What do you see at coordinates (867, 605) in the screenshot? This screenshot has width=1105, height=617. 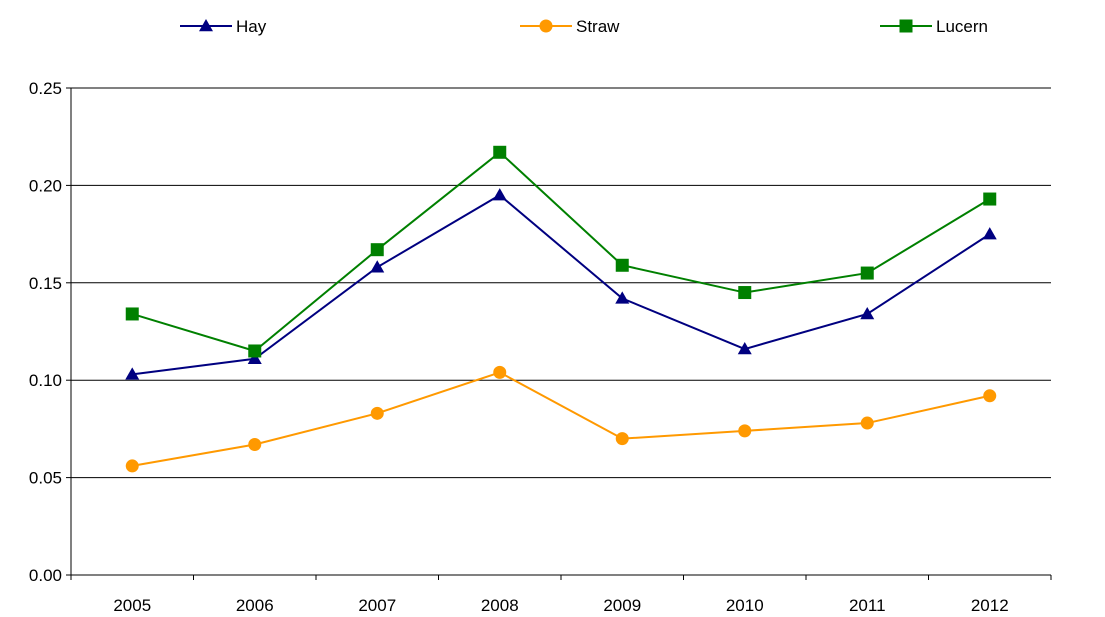 I see `x-tick-label: 2011` at bounding box center [867, 605].